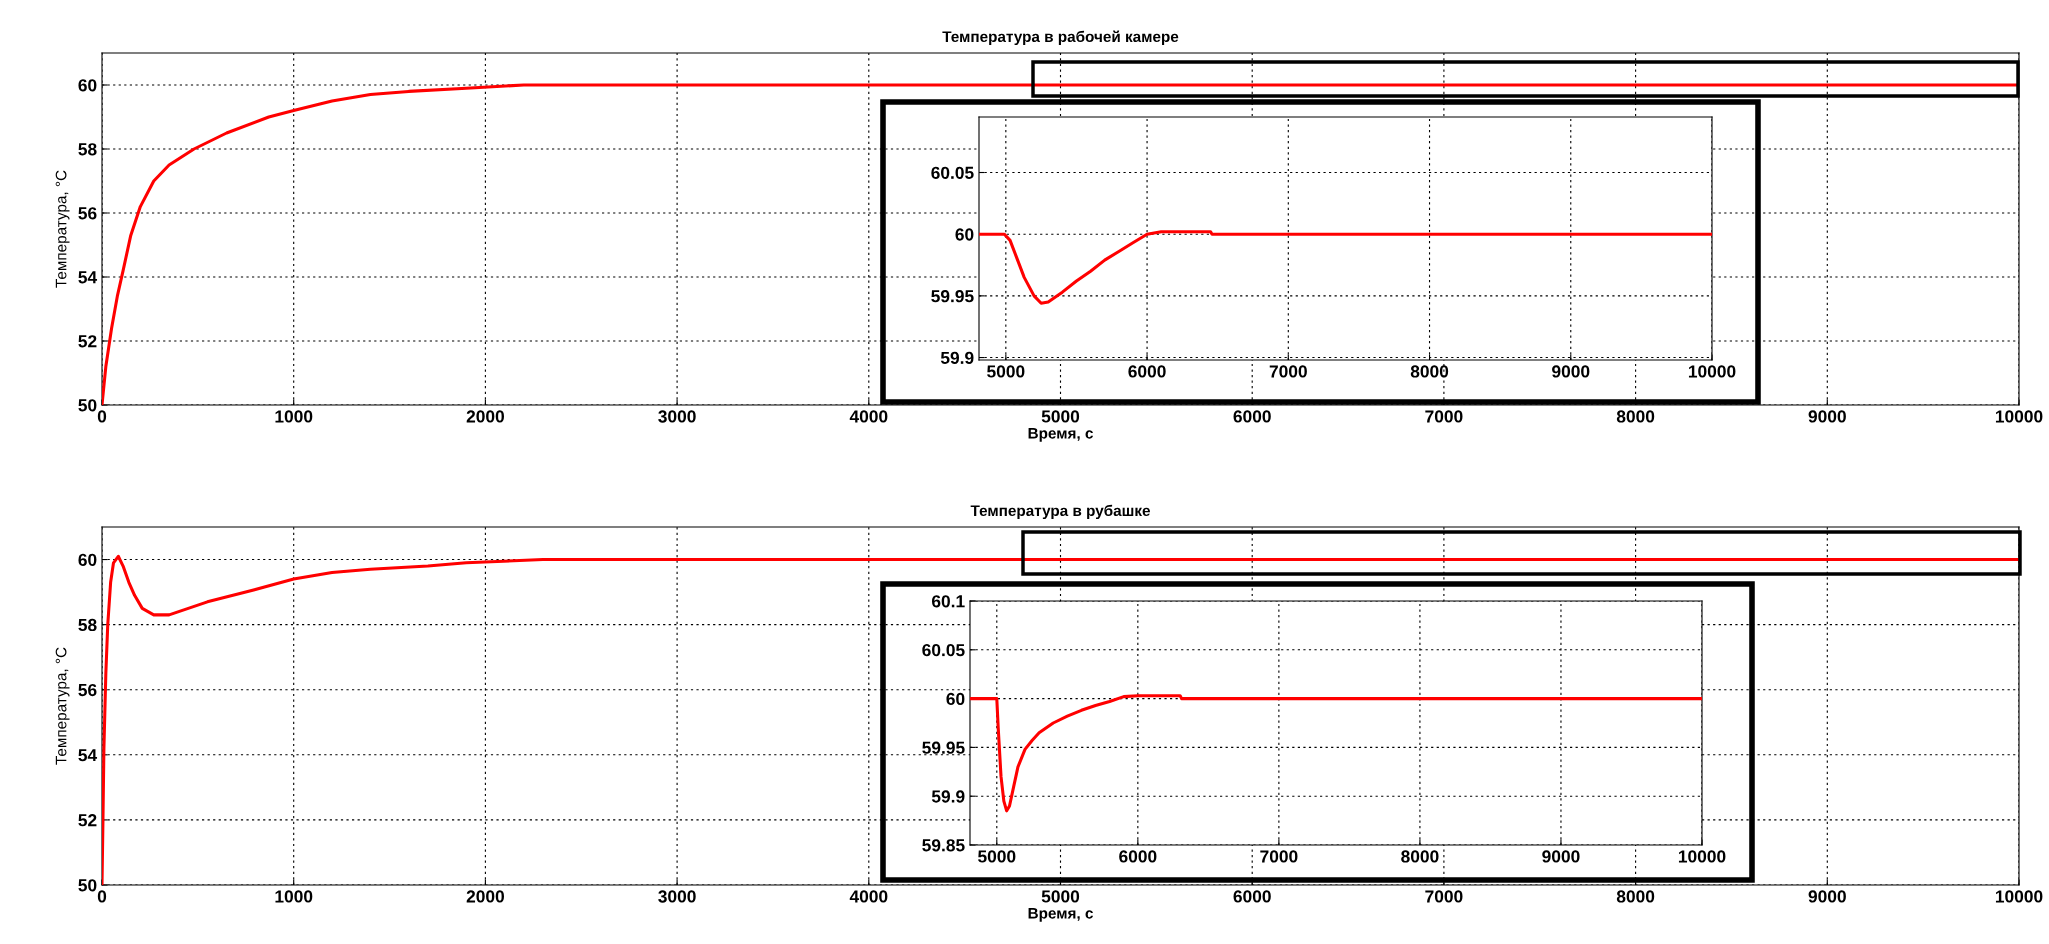  I want to click on chart-title: Температура в рабочей камере, so click(1060, 38).